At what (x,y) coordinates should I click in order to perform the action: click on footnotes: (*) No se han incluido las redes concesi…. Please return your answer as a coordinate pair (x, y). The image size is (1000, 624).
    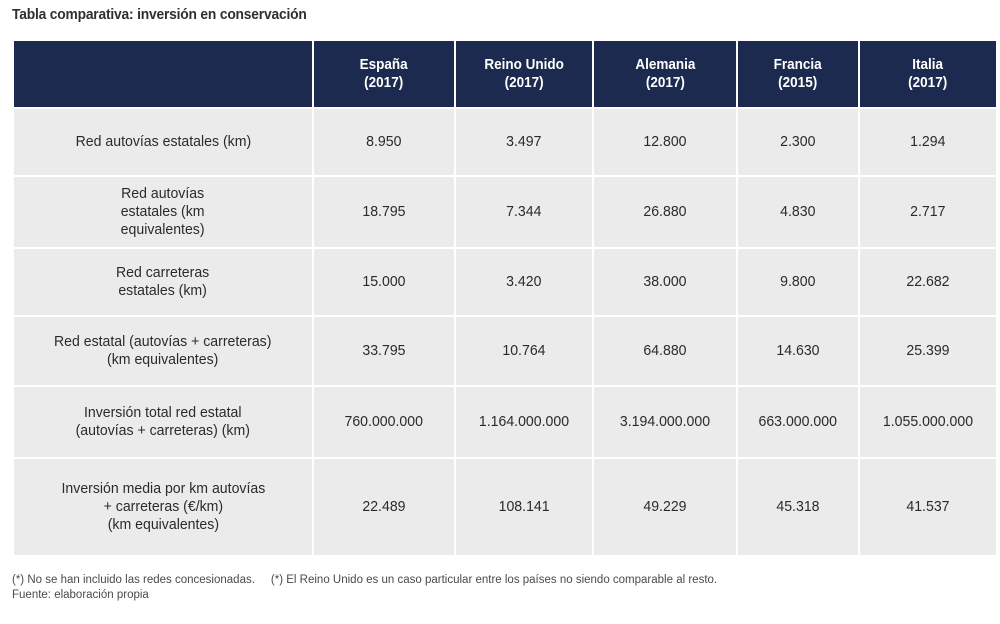
    Looking at the image, I should click on (364, 588).